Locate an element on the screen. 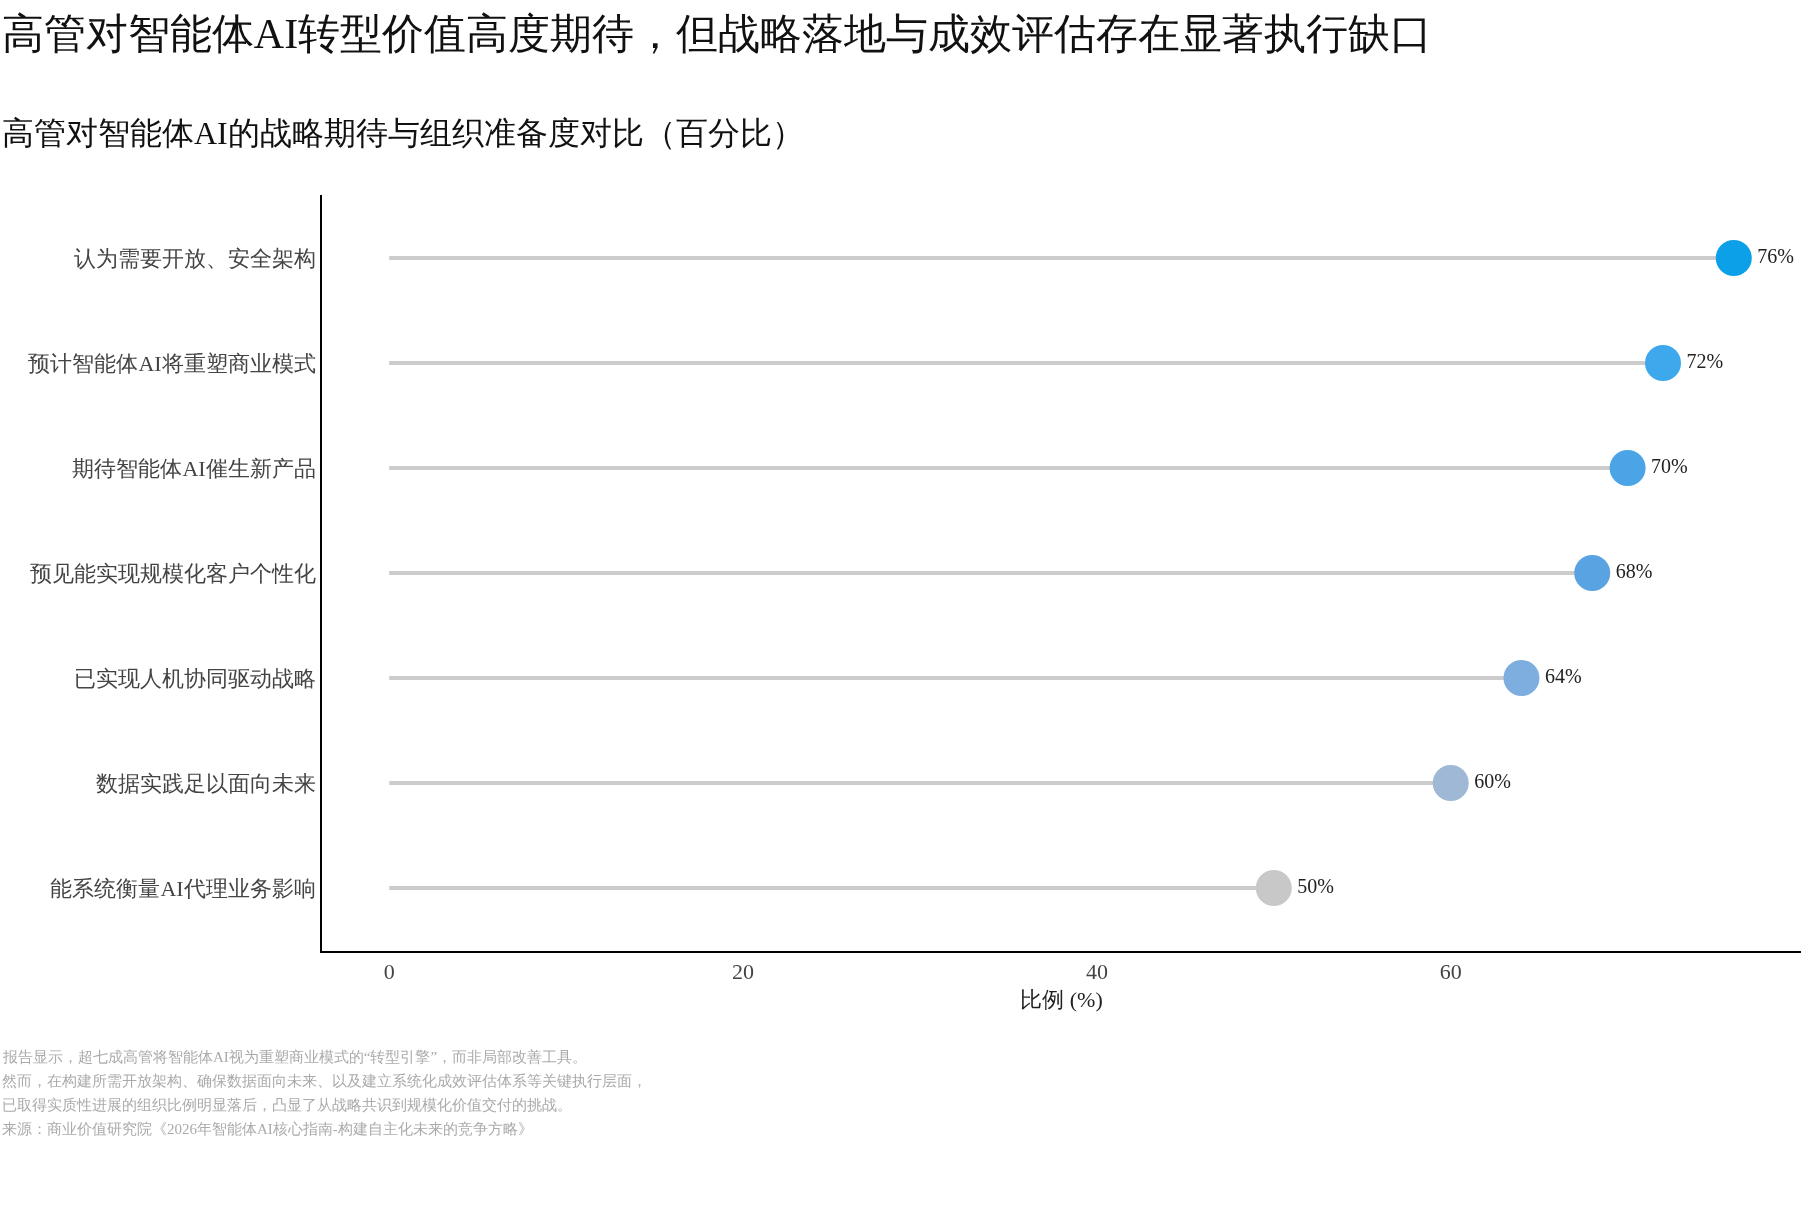  y-tick-label: 已实现人机协同驱动战略 is located at coordinates (194, 678).